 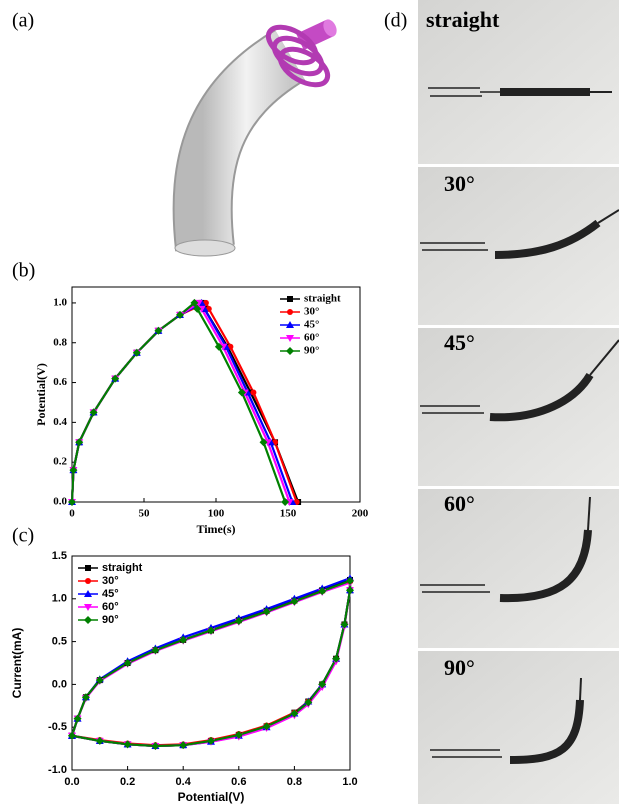 I want to click on panel-label: (d), so click(x=395, y=21).